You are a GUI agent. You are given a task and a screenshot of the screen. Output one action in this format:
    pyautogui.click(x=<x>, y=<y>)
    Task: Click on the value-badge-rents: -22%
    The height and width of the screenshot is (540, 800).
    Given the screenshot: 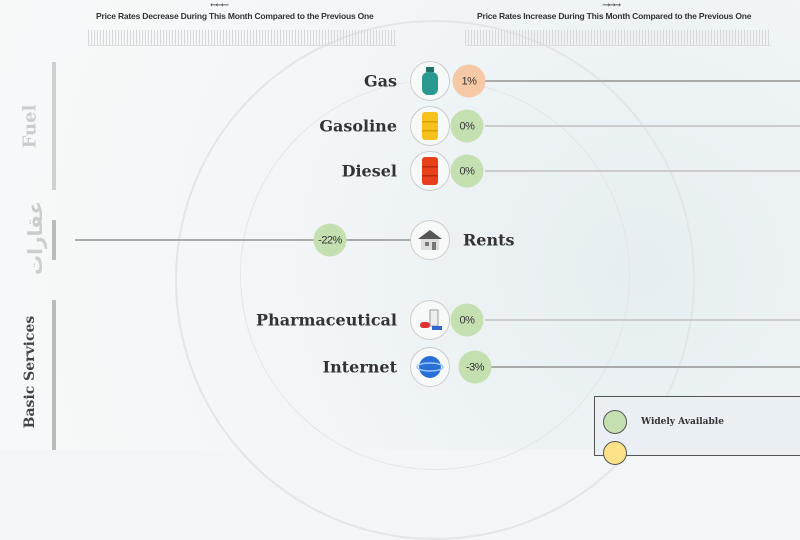 What is the action you would take?
    pyautogui.click(x=330, y=240)
    